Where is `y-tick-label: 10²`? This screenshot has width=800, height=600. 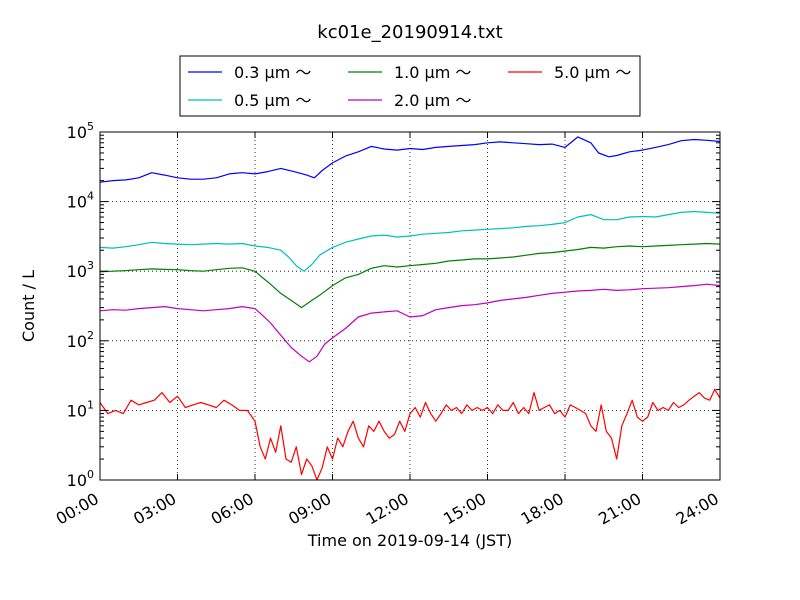
y-tick-label: 10² is located at coordinates (80, 340).